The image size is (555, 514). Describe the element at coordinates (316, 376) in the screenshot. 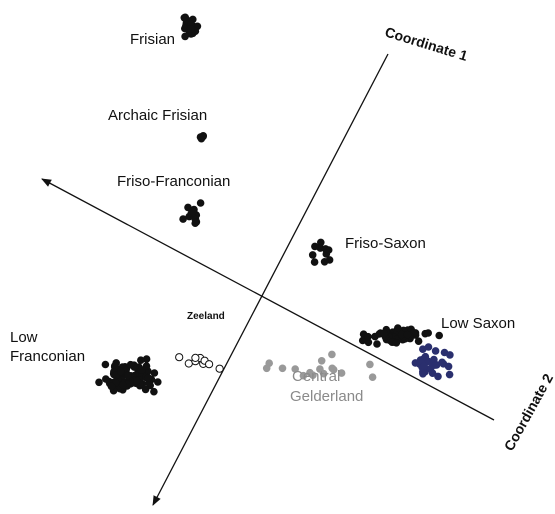

I see `label-central-gelderland-line1: Central` at that location.